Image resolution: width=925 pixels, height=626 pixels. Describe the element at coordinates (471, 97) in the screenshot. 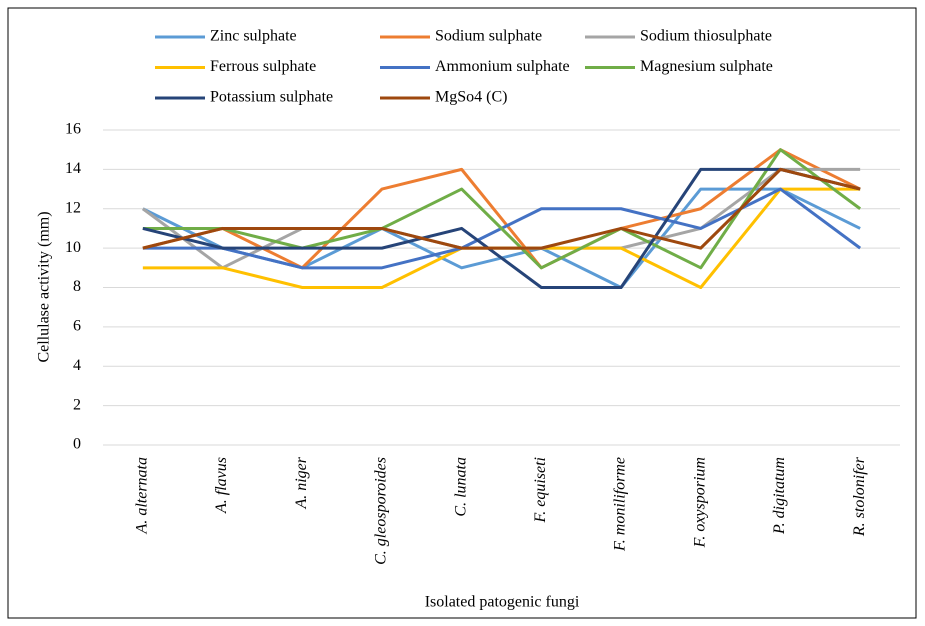

I see `legend-label: MgSo4 (C)` at that location.